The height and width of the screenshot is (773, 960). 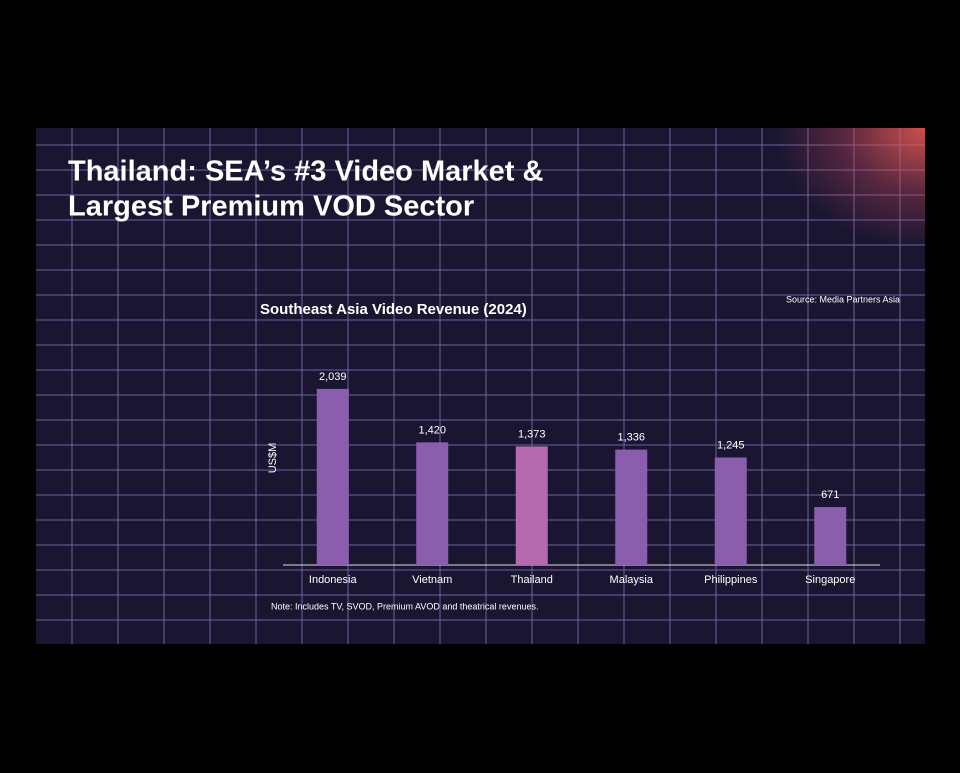 I want to click on value-label: 1,336, so click(x=631, y=438).